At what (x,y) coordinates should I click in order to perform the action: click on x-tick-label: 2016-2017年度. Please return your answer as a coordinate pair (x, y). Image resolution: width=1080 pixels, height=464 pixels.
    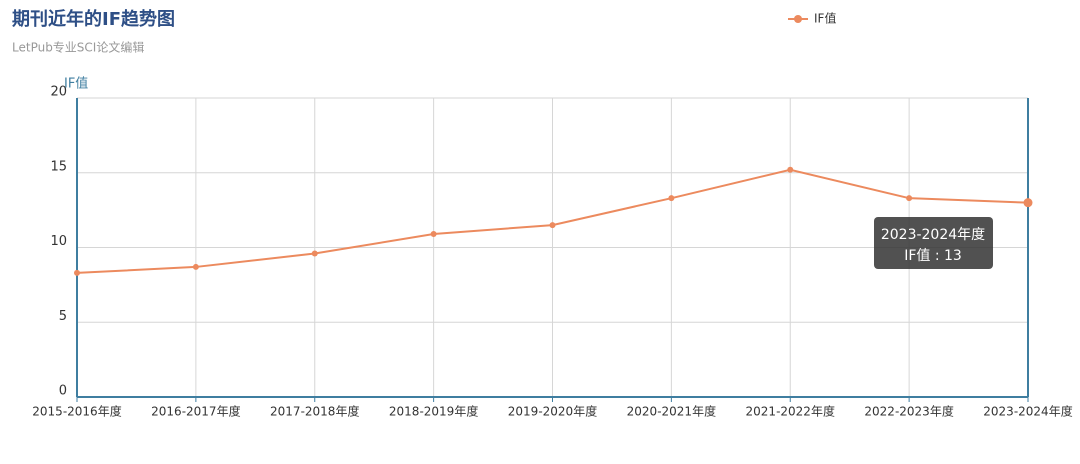
    Looking at the image, I should click on (195, 411).